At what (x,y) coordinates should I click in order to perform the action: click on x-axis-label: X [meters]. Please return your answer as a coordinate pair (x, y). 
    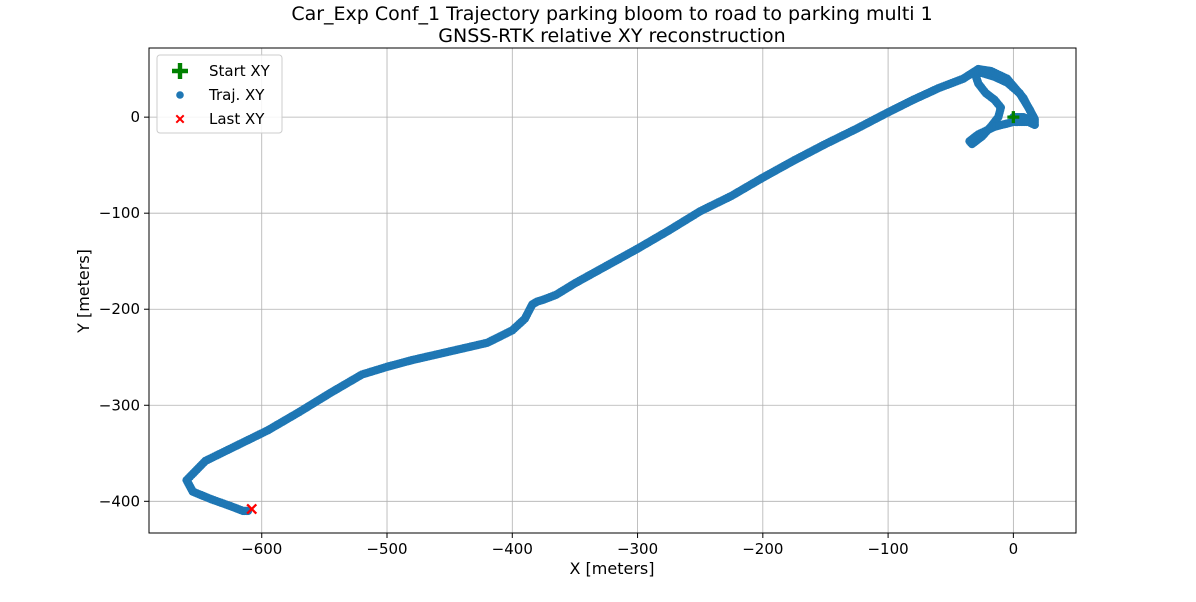
    Looking at the image, I should click on (612, 568).